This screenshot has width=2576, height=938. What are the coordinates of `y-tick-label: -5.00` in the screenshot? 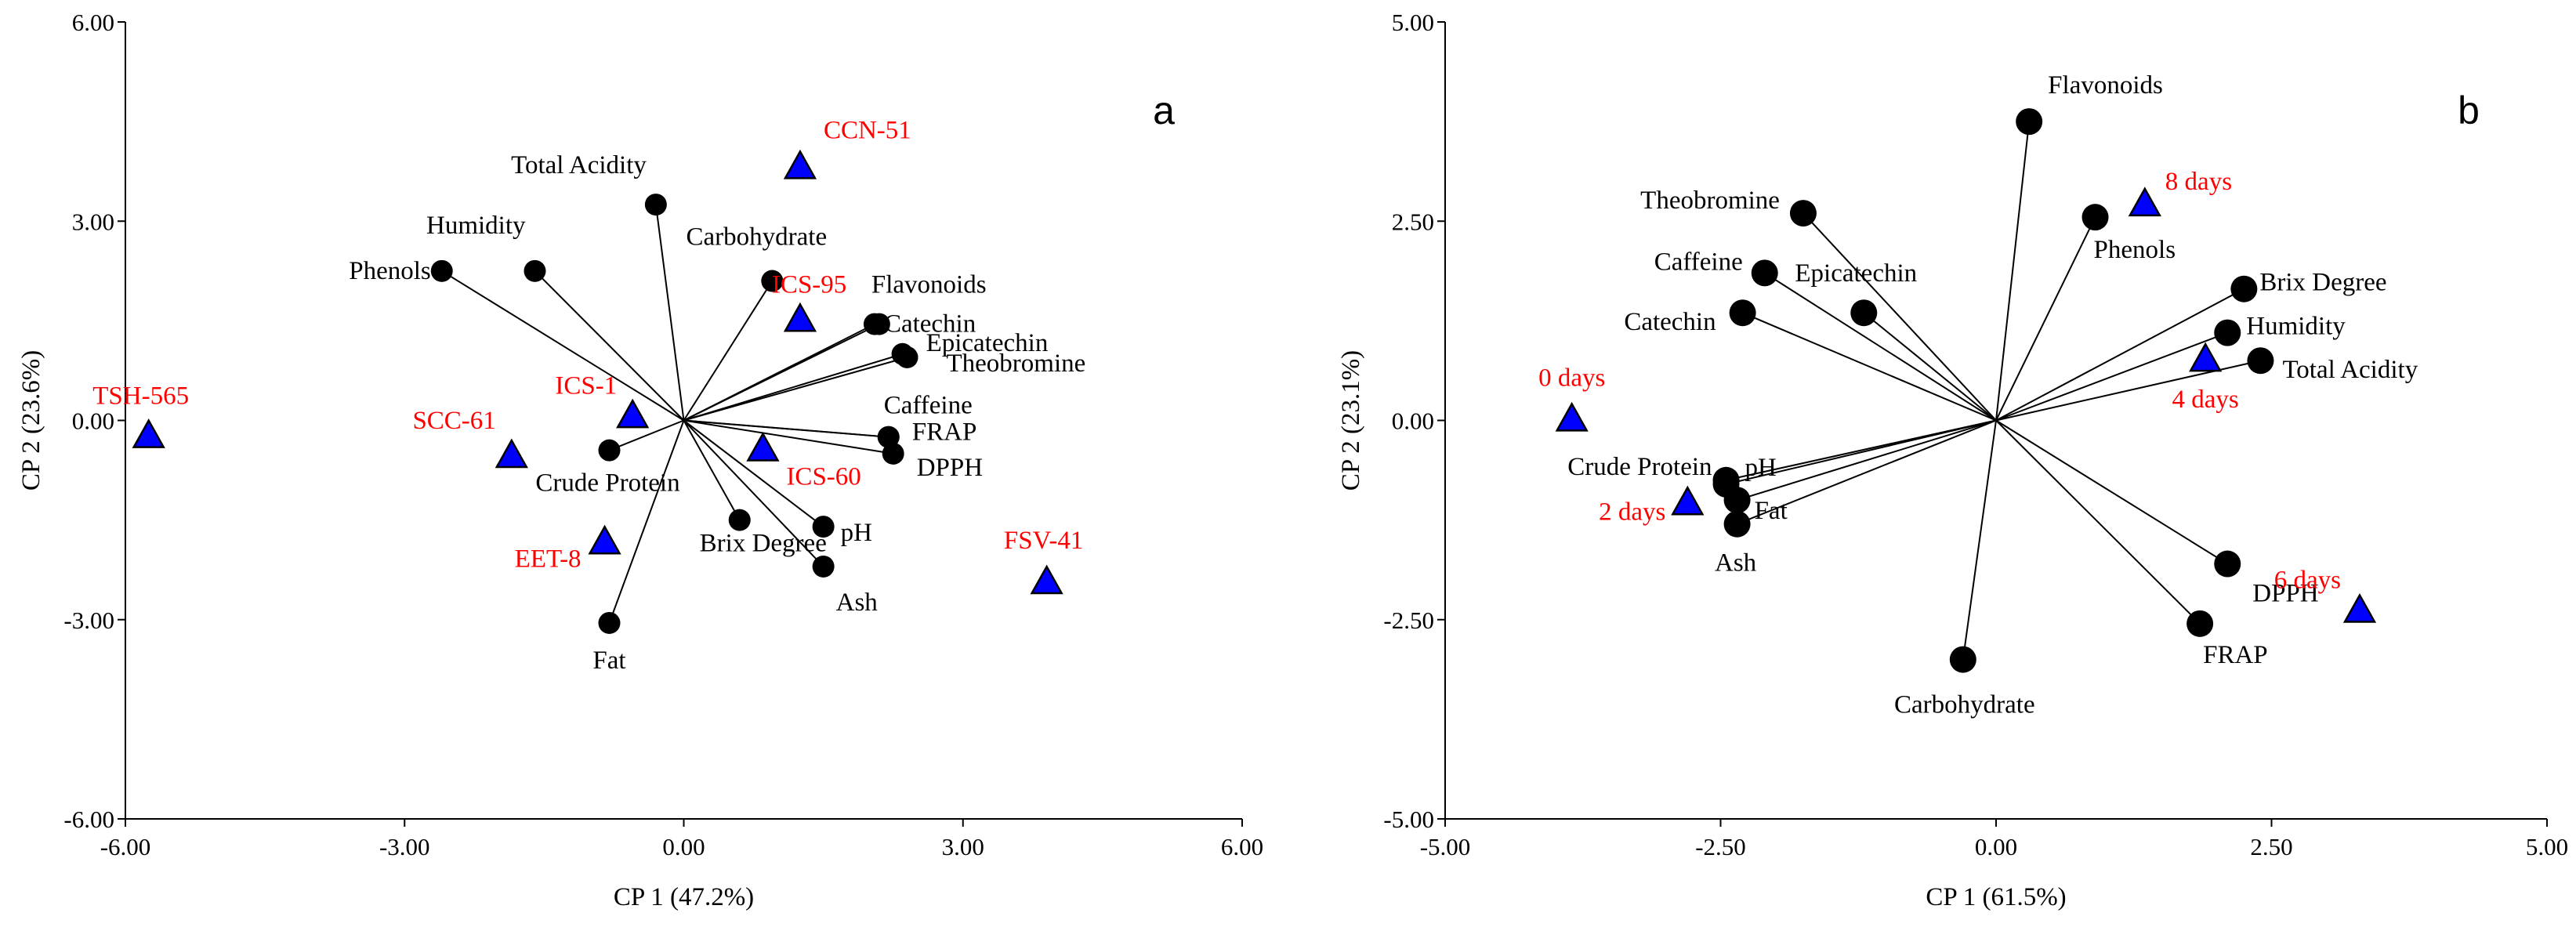 It's located at (1408, 819).